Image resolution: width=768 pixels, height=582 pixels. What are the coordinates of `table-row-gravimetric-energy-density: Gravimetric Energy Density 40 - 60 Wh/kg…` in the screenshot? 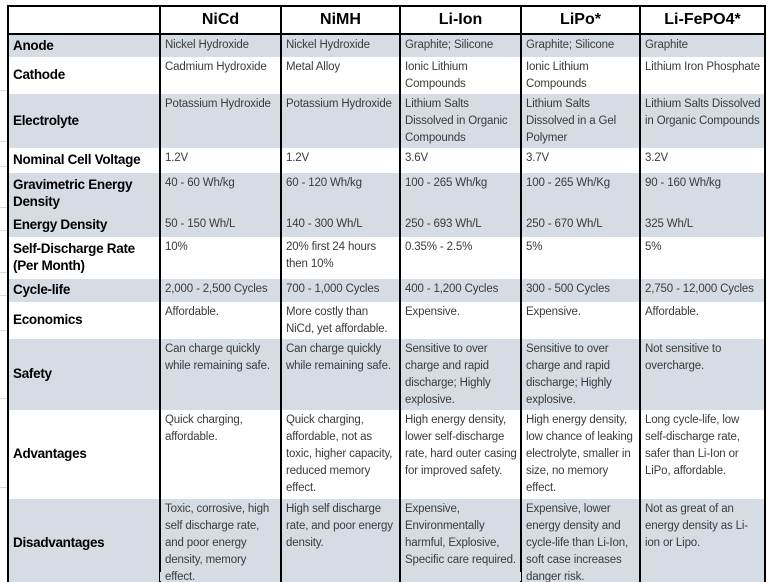 It's located at (386, 193).